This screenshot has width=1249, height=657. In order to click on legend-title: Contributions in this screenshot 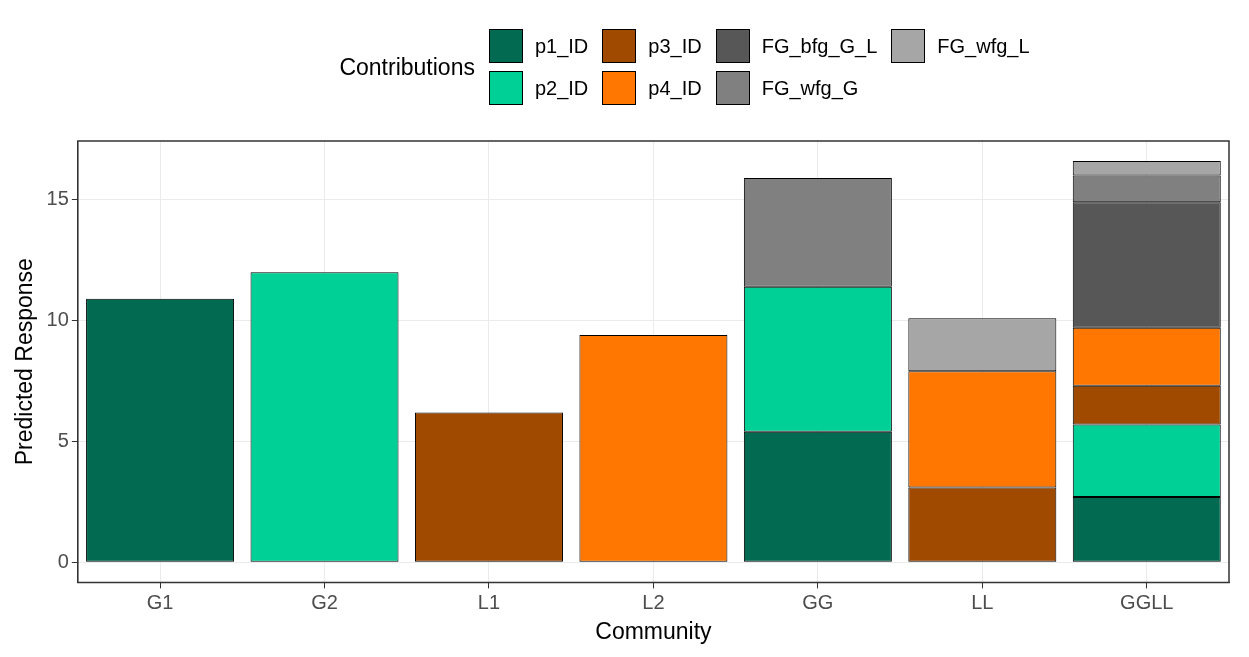, I will do `click(407, 67)`.